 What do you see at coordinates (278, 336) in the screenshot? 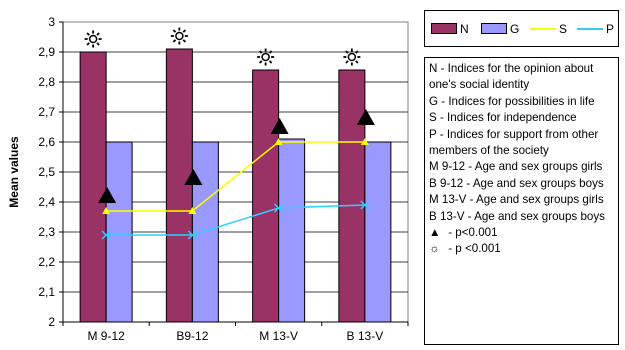
I see `x-tick-label: M 13-V` at bounding box center [278, 336].